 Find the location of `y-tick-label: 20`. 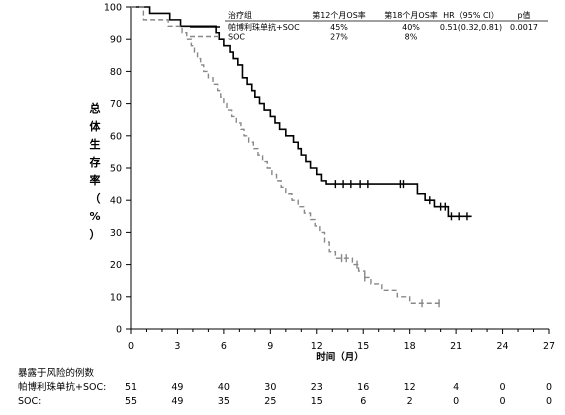

y-tick-label: 20 is located at coordinates (116, 265).